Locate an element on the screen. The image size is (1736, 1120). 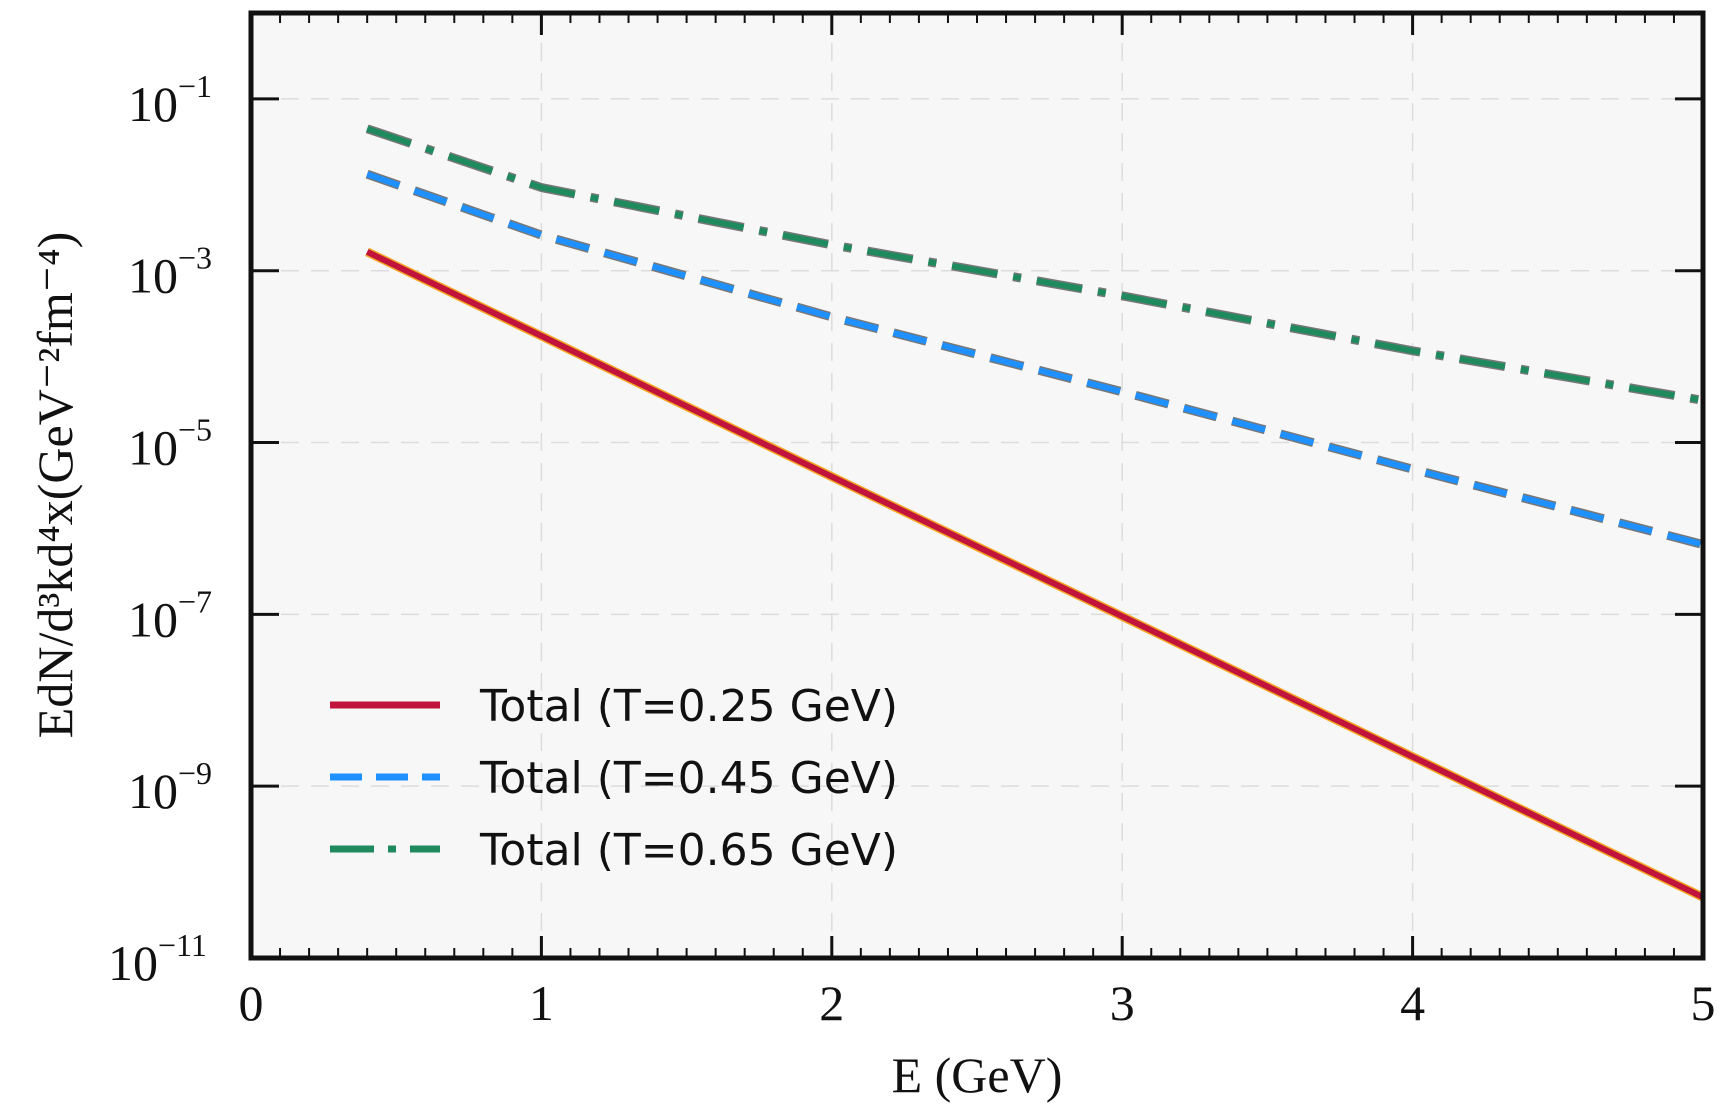
y-tick-label: 10⁻⁵ is located at coordinates (170, 444).